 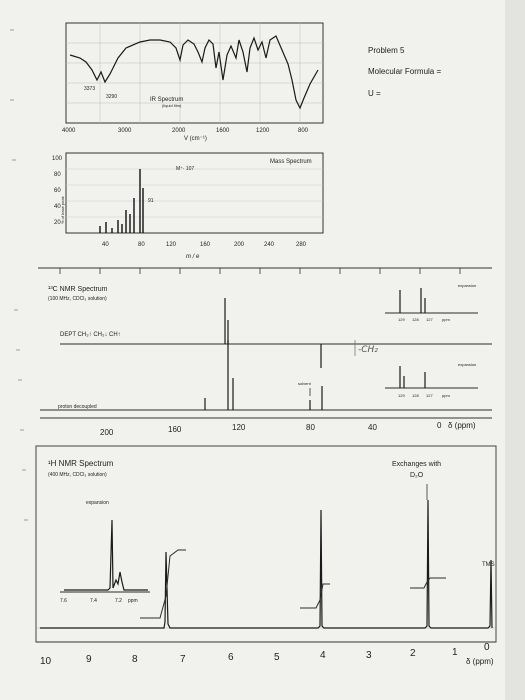 I want to click on h1-integral-oh, so click(x=428, y=583).